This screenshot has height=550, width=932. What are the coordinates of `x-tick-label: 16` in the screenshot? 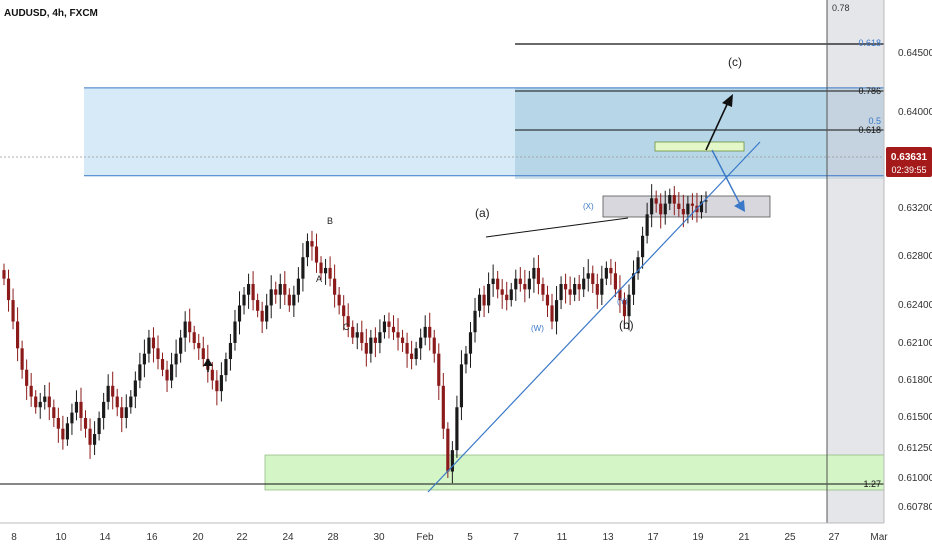 It's located at (152, 537).